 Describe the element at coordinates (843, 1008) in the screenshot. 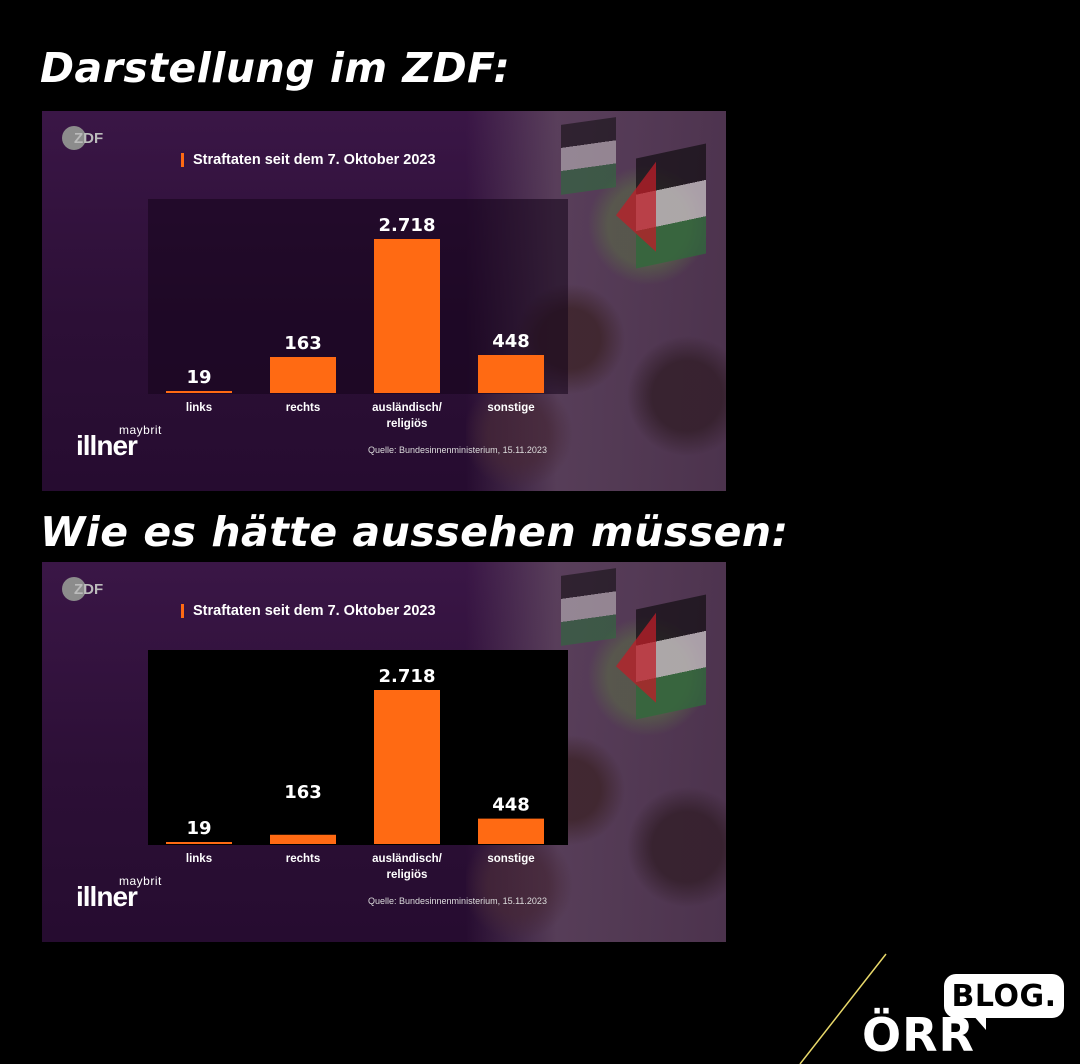

I see `slash-line` at that location.